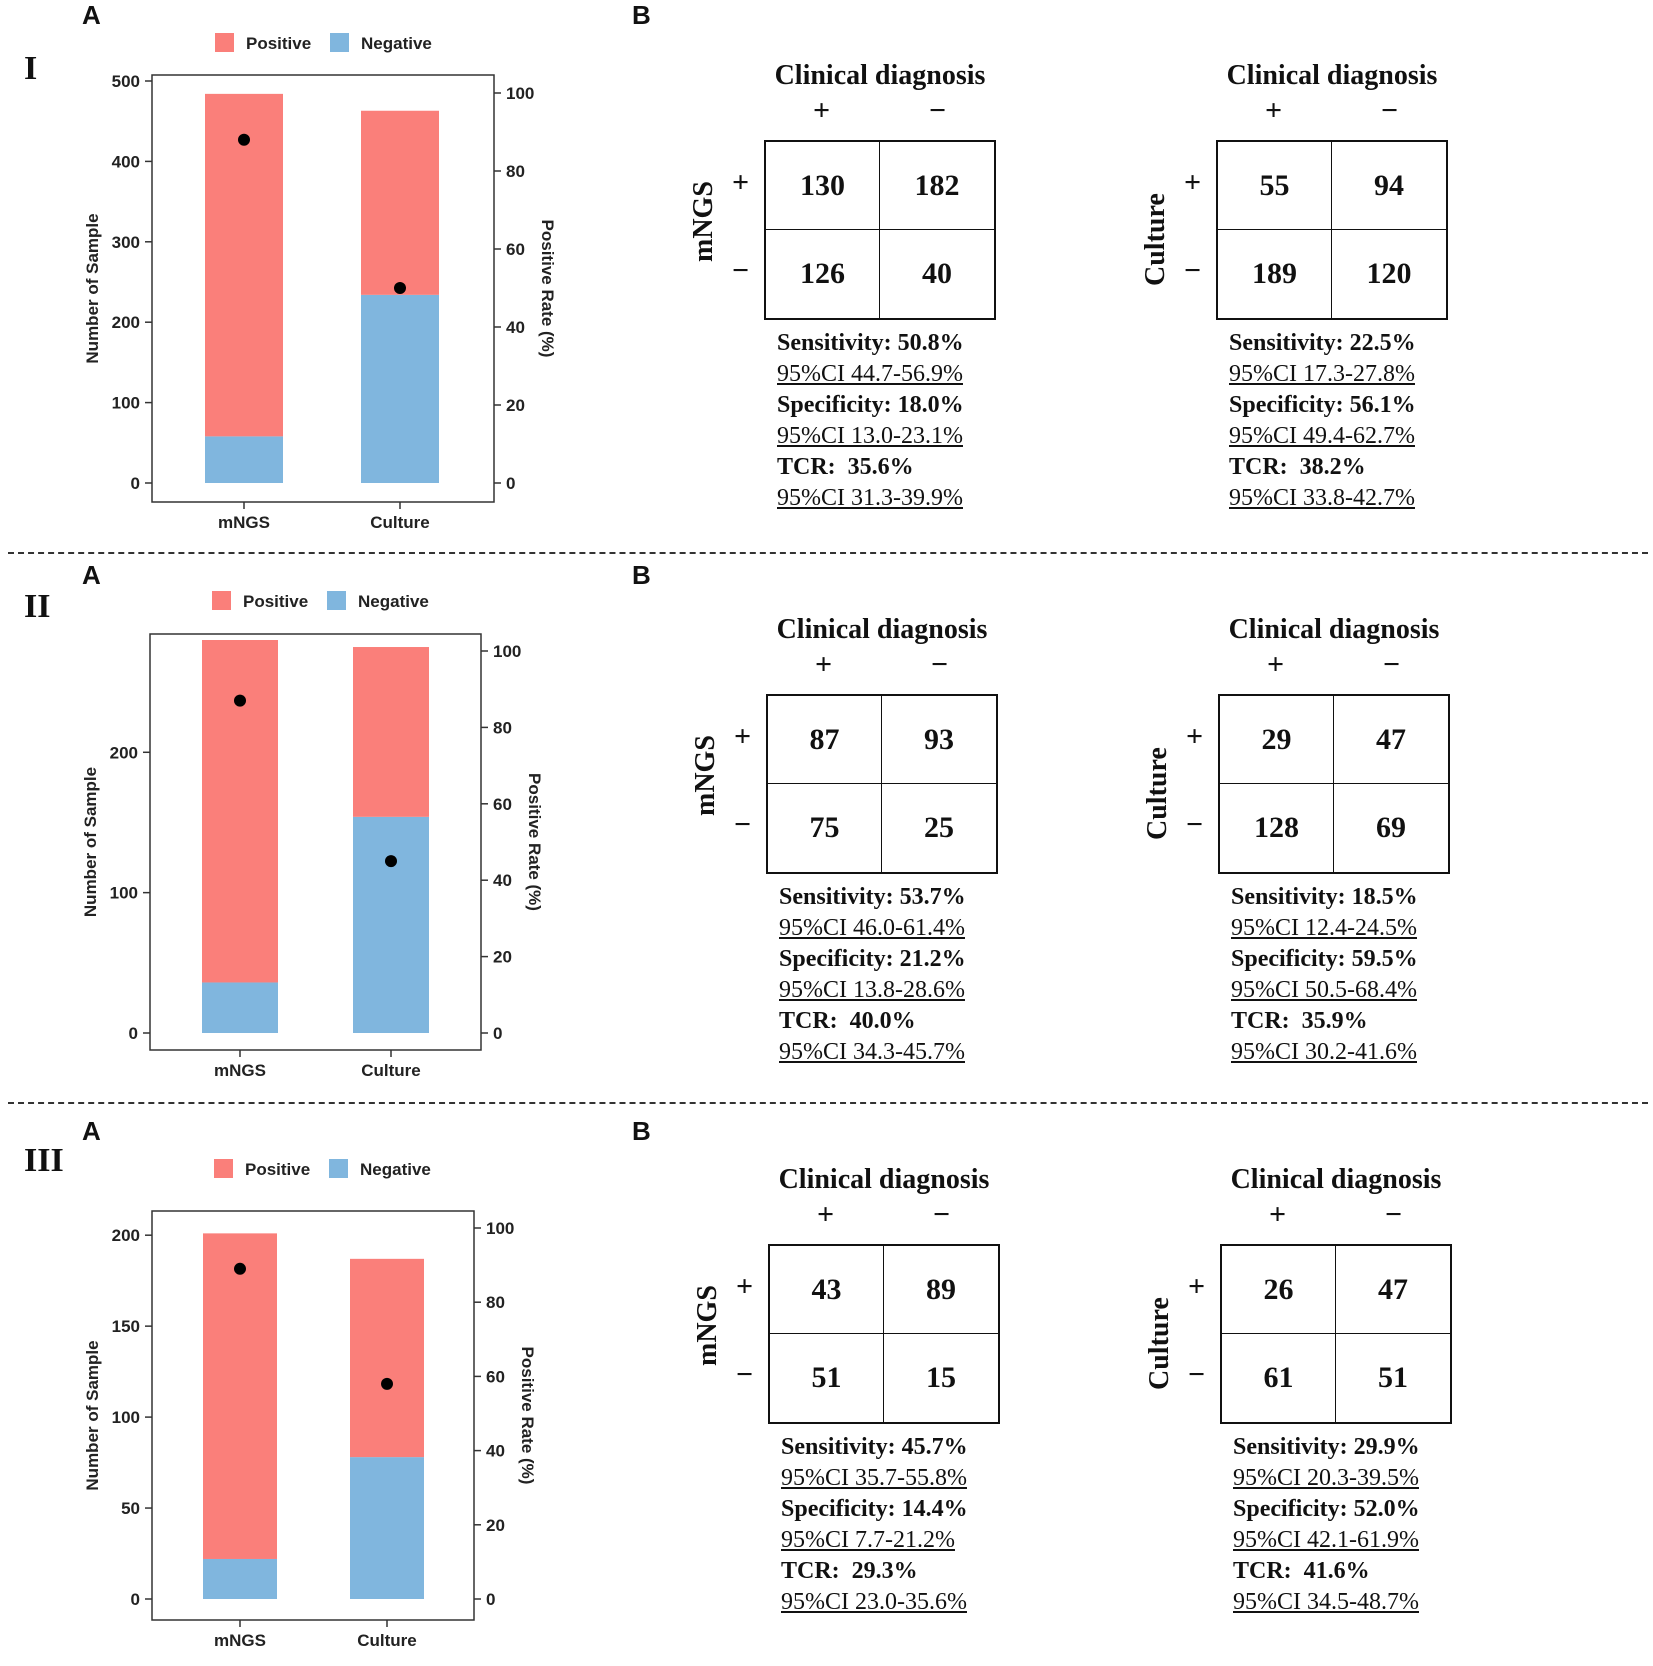 The width and height of the screenshot is (1653, 1666). What do you see at coordinates (1279, 1378) in the screenshot?
I see `table-cell: 61` at bounding box center [1279, 1378].